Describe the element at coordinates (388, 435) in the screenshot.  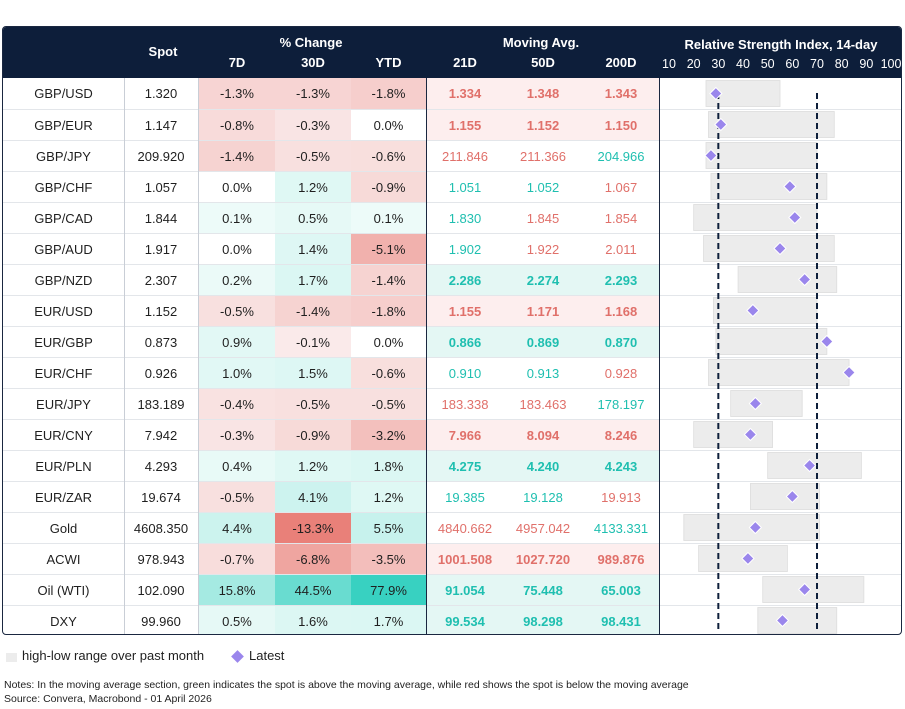
I see `change-ytd-cell: -3.2%` at that location.